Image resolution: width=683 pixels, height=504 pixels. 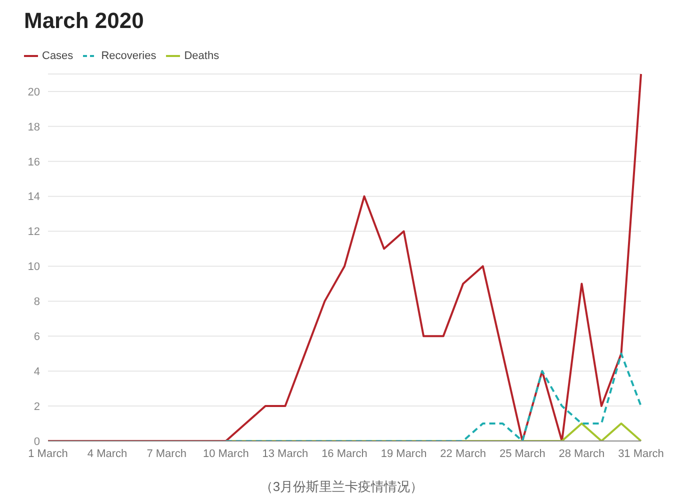 I want to click on x-tick-label: 22 March, so click(x=463, y=454).